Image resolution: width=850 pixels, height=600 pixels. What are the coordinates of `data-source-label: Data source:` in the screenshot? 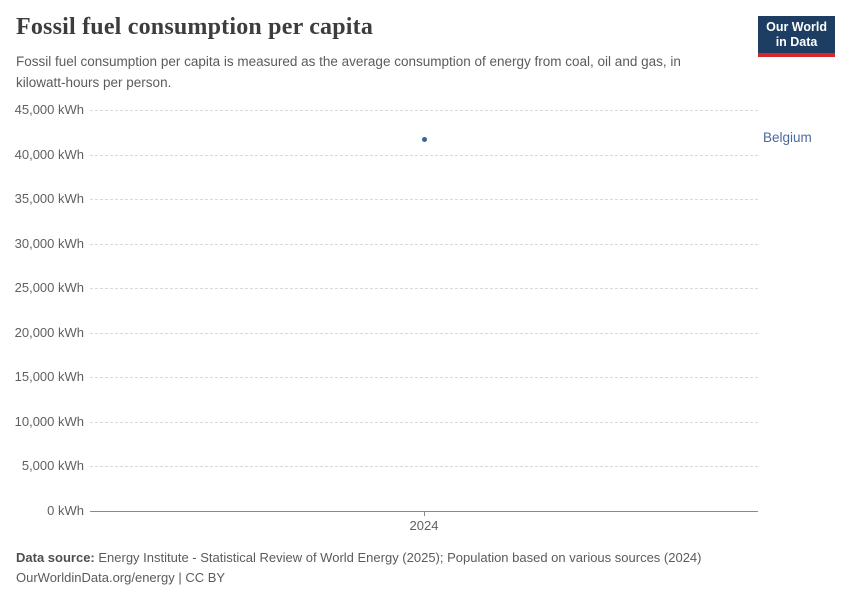 It's located at (55, 557).